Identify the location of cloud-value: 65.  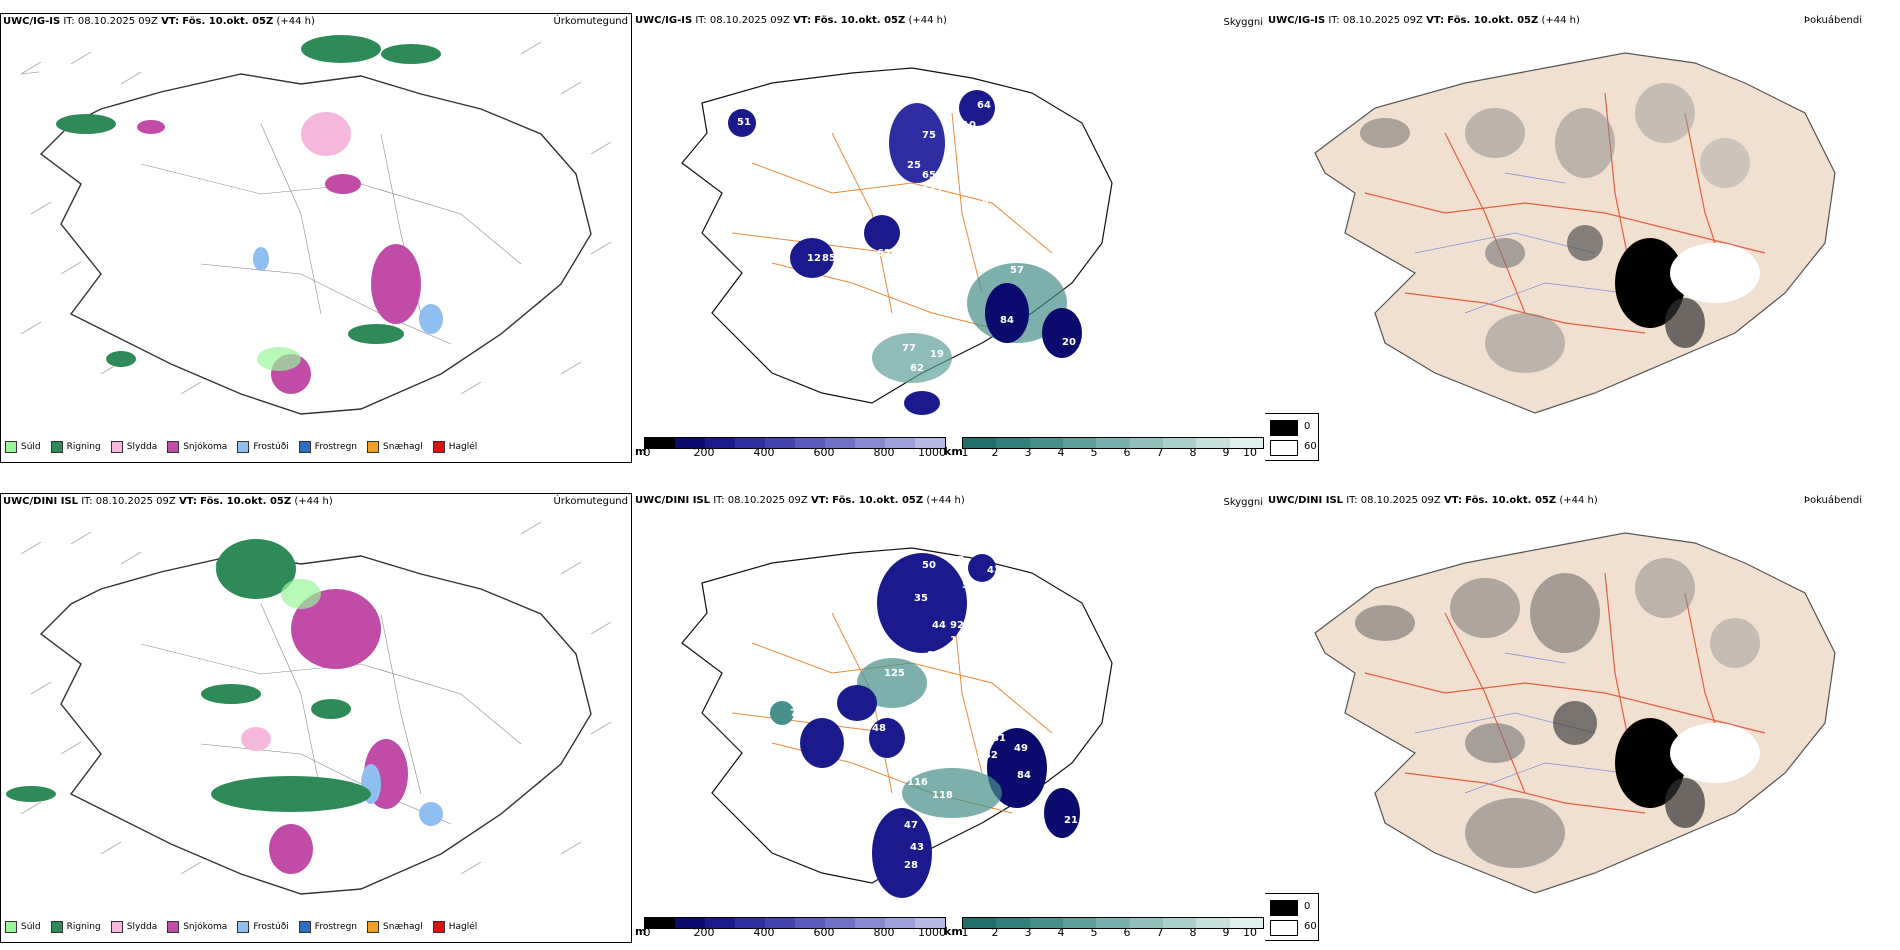
(929, 175).